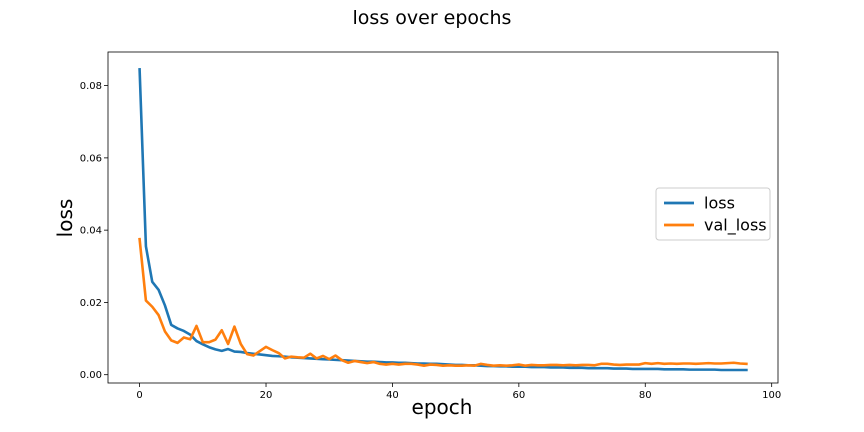 This screenshot has width=864, height=432. I want to click on y-tick-label: 0.00, so click(91, 375).